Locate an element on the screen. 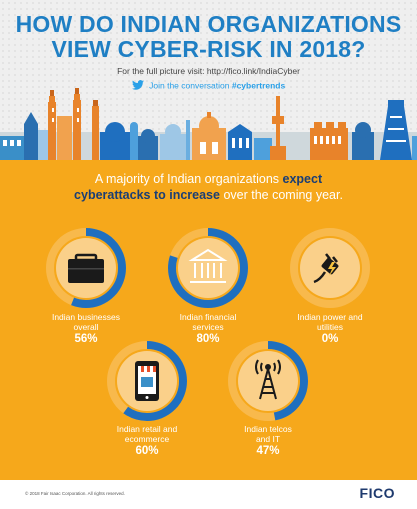  label-line1: Indian telcos is located at coordinates (268, 429).